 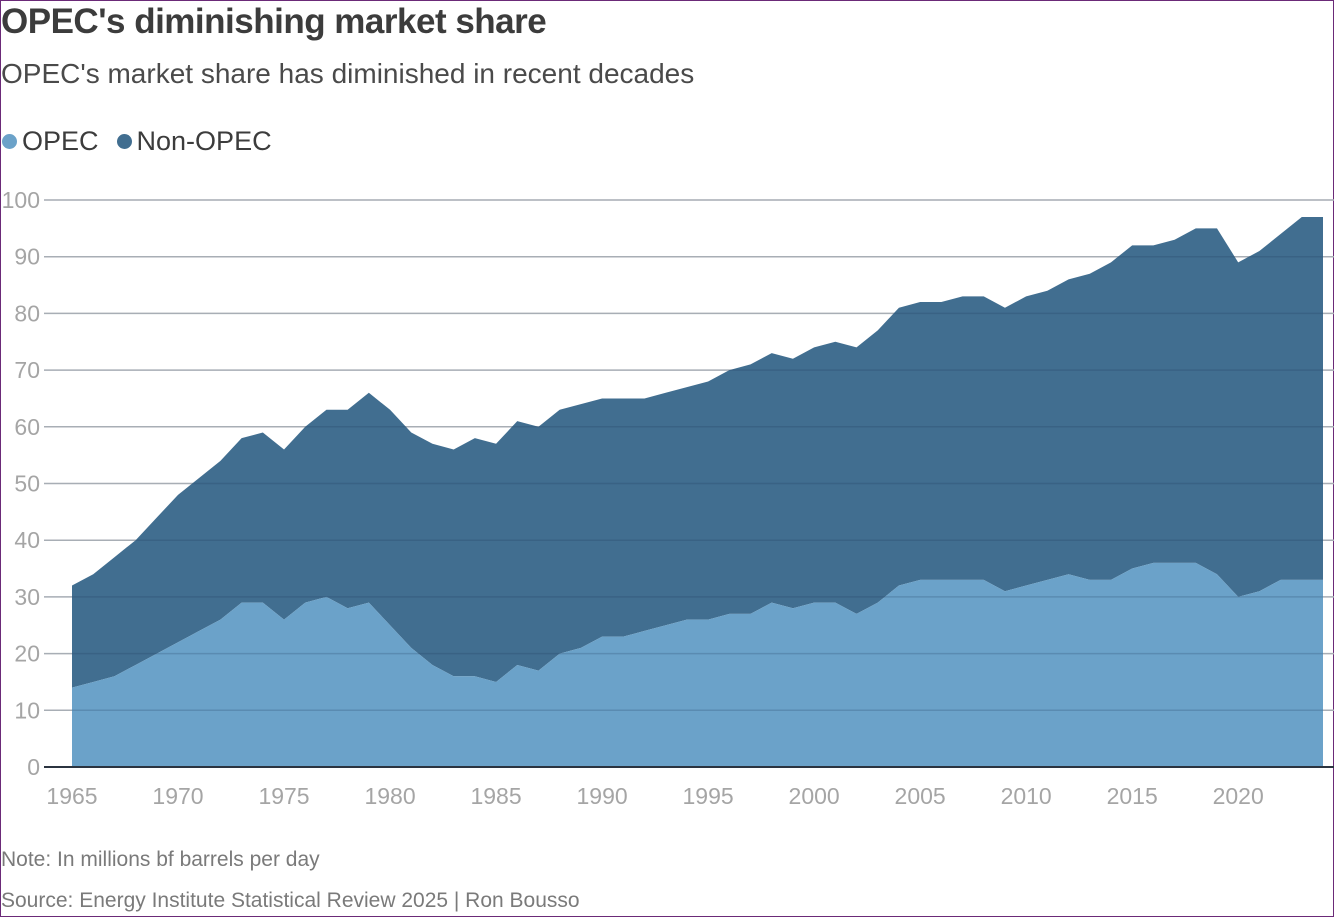 I want to click on chart-title: OPEC's diminishing market share, so click(x=274, y=21).